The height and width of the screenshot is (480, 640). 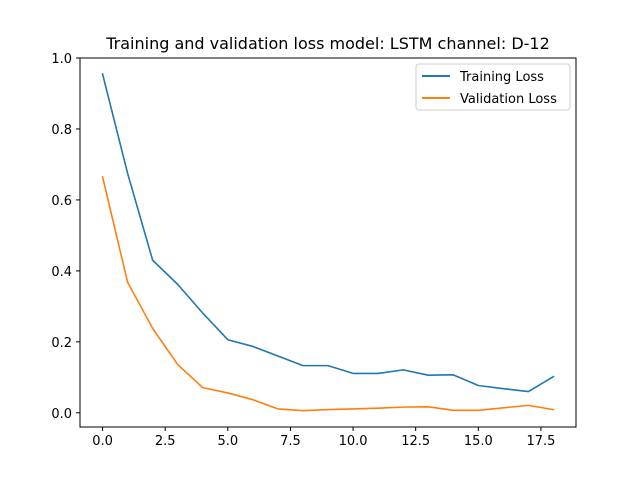 What do you see at coordinates (508, 99) in the screenshot?
I see `legend-label: Validation Loss` at bounding box center [508, 99].